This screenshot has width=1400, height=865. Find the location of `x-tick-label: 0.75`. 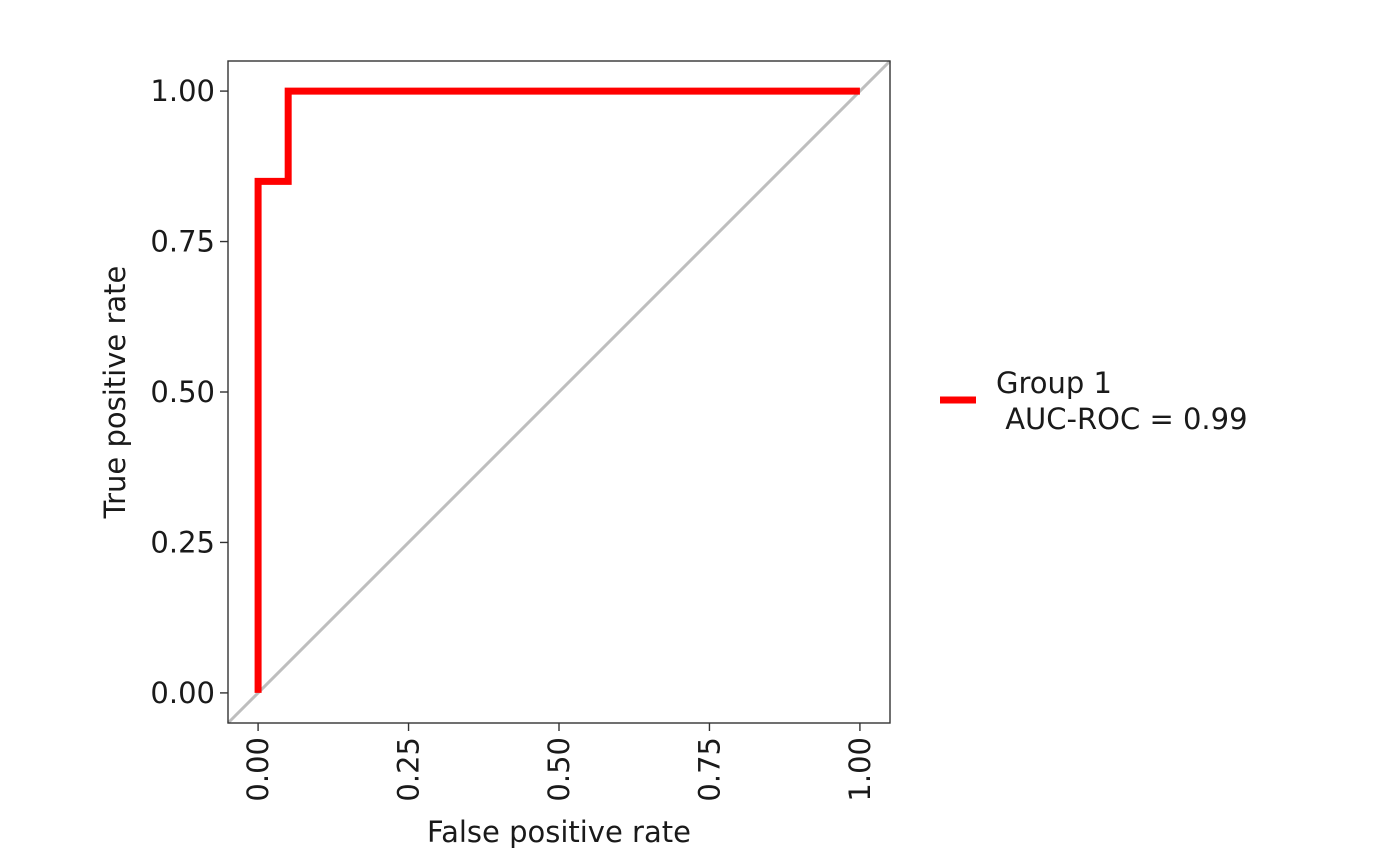

x-tick-label: 0.75 is located at coordinates (709, 769).